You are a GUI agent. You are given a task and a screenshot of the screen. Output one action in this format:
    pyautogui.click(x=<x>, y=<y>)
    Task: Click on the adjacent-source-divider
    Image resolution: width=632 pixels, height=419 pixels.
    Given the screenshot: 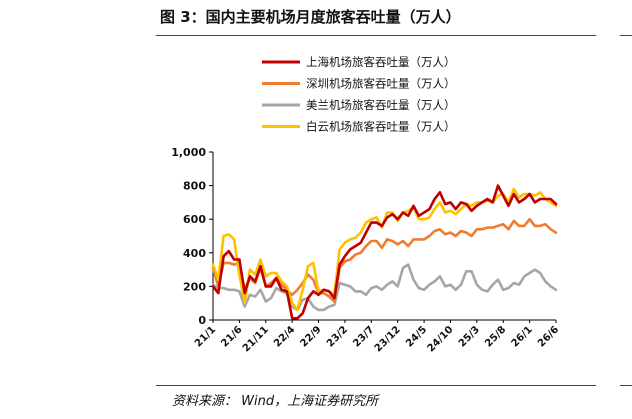 What is the action you would take?
    pyautogui.click(x=626, y=385)
    